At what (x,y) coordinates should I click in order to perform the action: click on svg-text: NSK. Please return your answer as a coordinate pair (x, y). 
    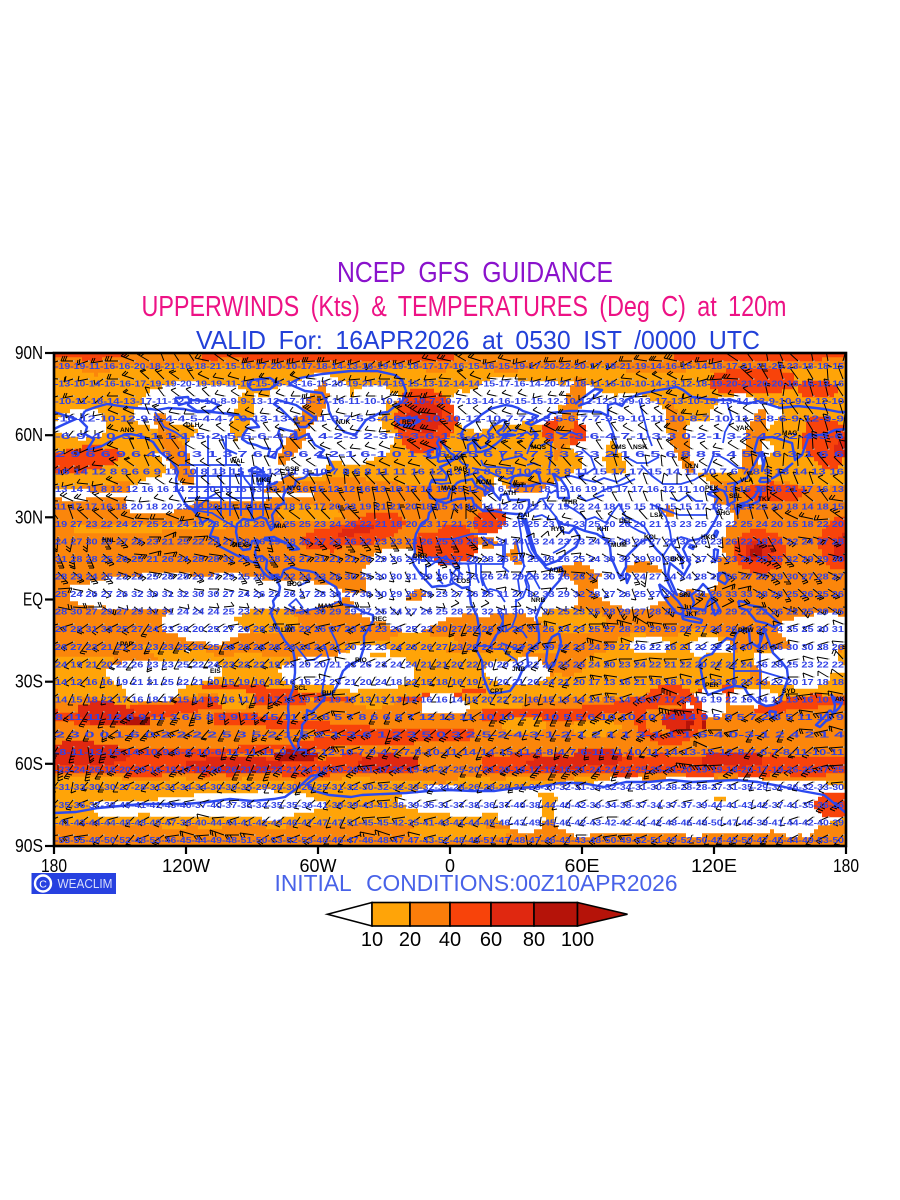
    Looking at the image, I should click on (640, 447).